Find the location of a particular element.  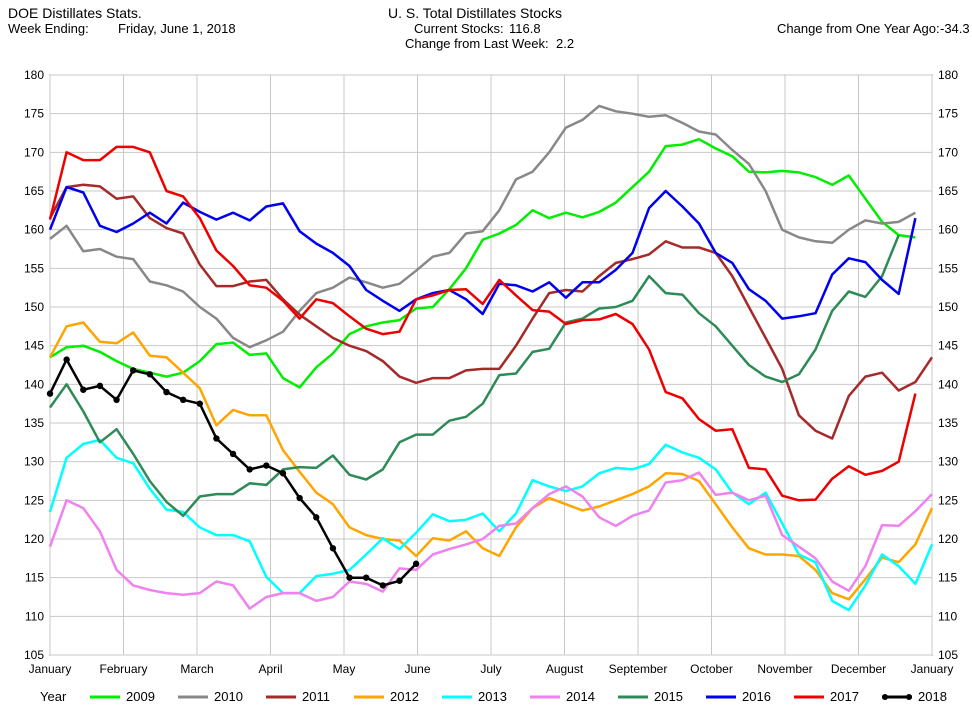

y-tick-label-right: 135 is located at coordinates (948, 423).